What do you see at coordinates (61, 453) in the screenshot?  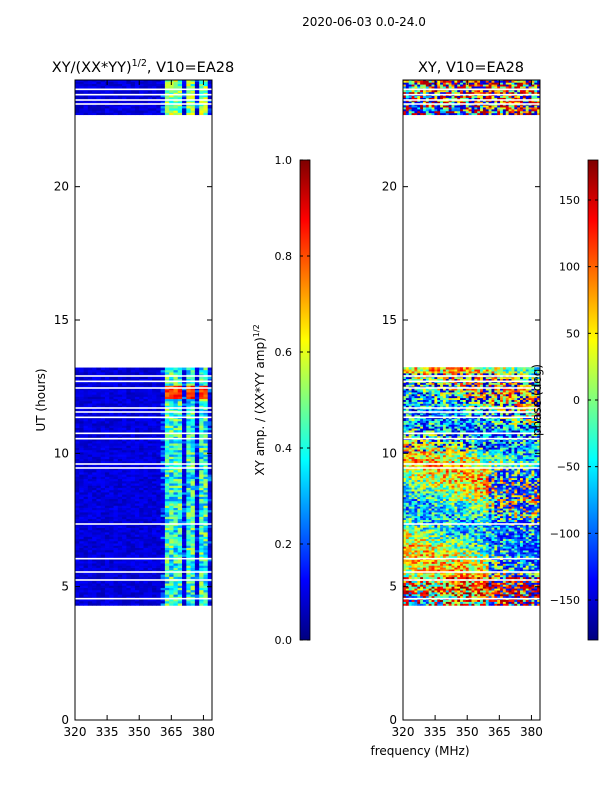 I see `y-tick-label: 10` at bounding box center [61, 453].